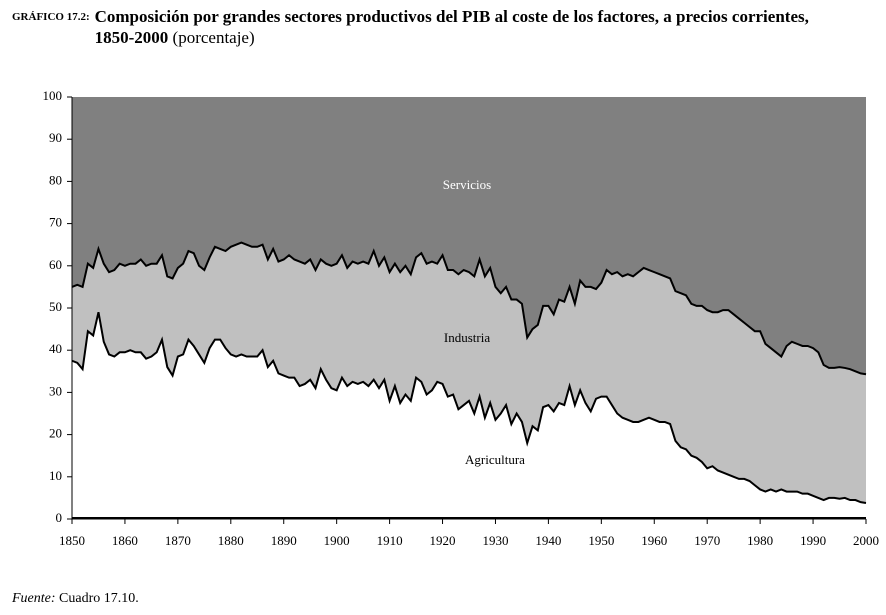 The width and height of the screenshot is (886, 615). Describe the element at coordinates (55, 475) in the screenshot. I see `y-tick-label: 10` at that location.